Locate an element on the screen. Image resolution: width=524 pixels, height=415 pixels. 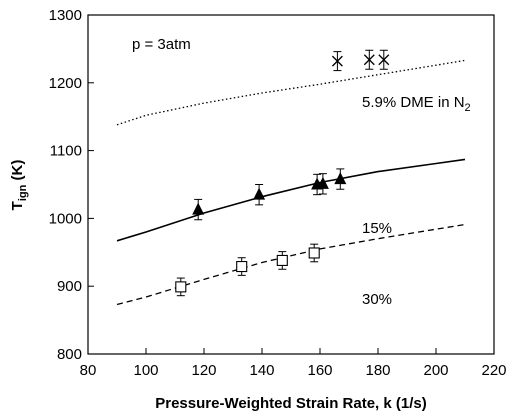
fit-line-5.9 is located at coordinates (291, 92).